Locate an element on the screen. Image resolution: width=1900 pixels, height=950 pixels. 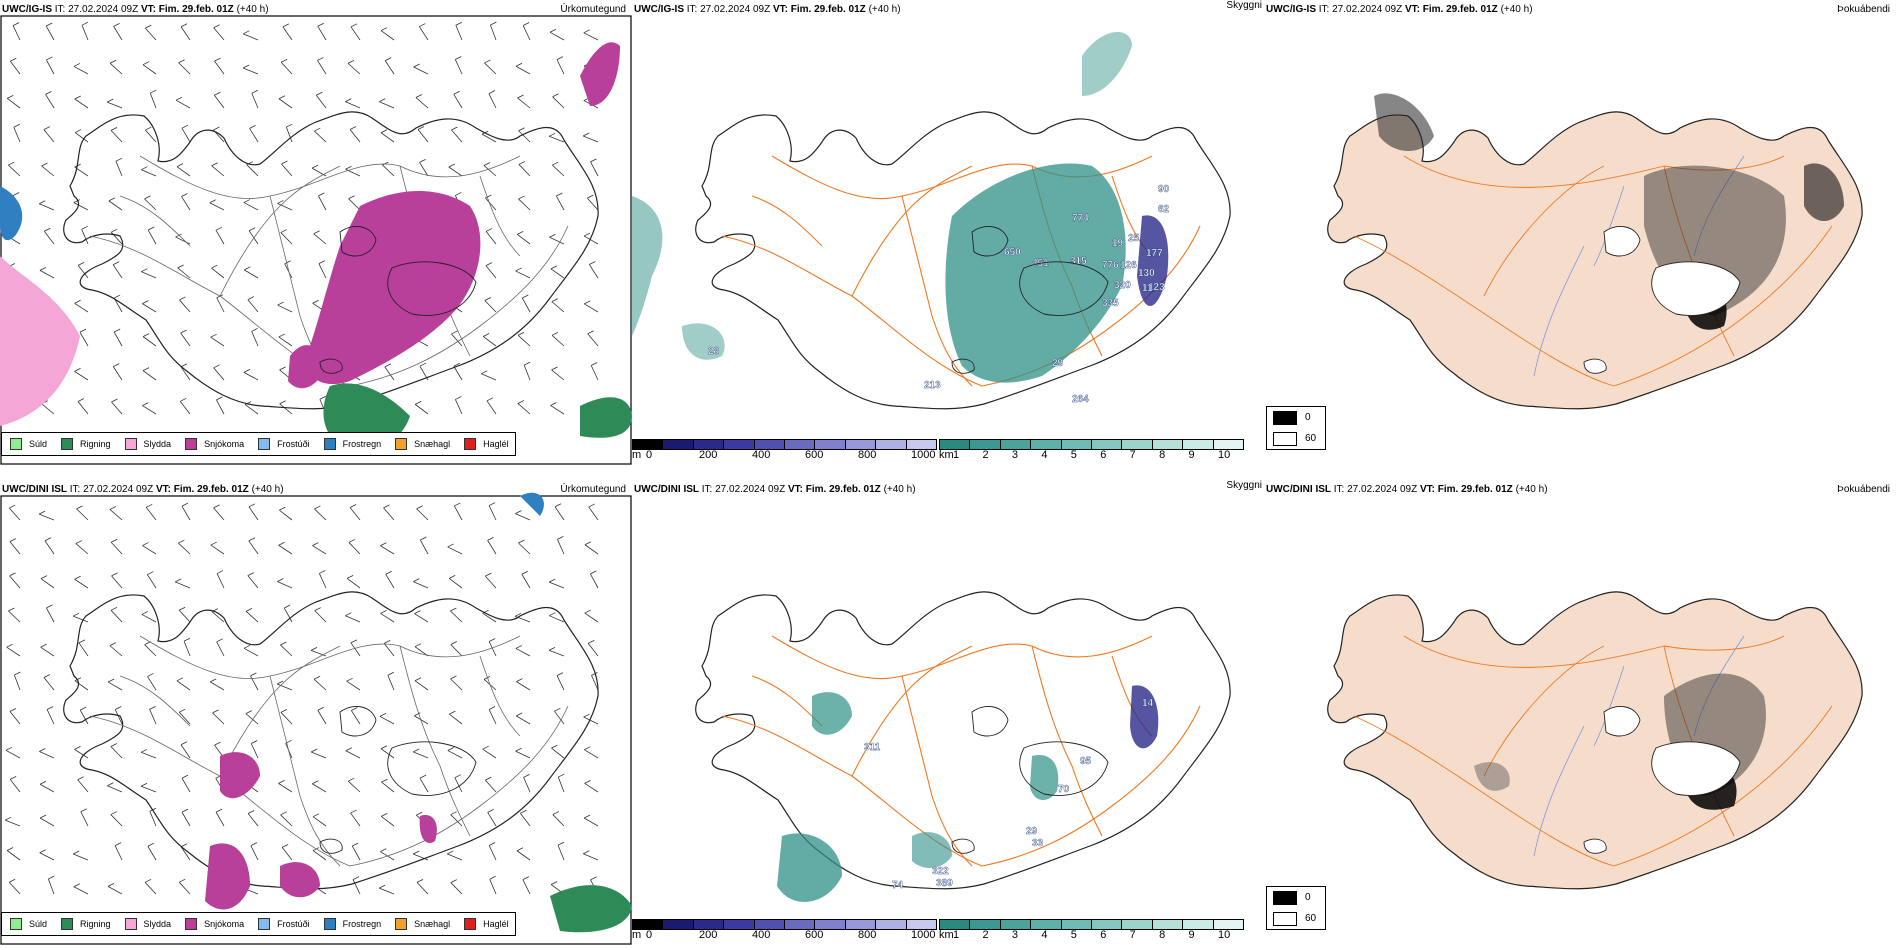
sleet-area is located at coordinates (40, 341).